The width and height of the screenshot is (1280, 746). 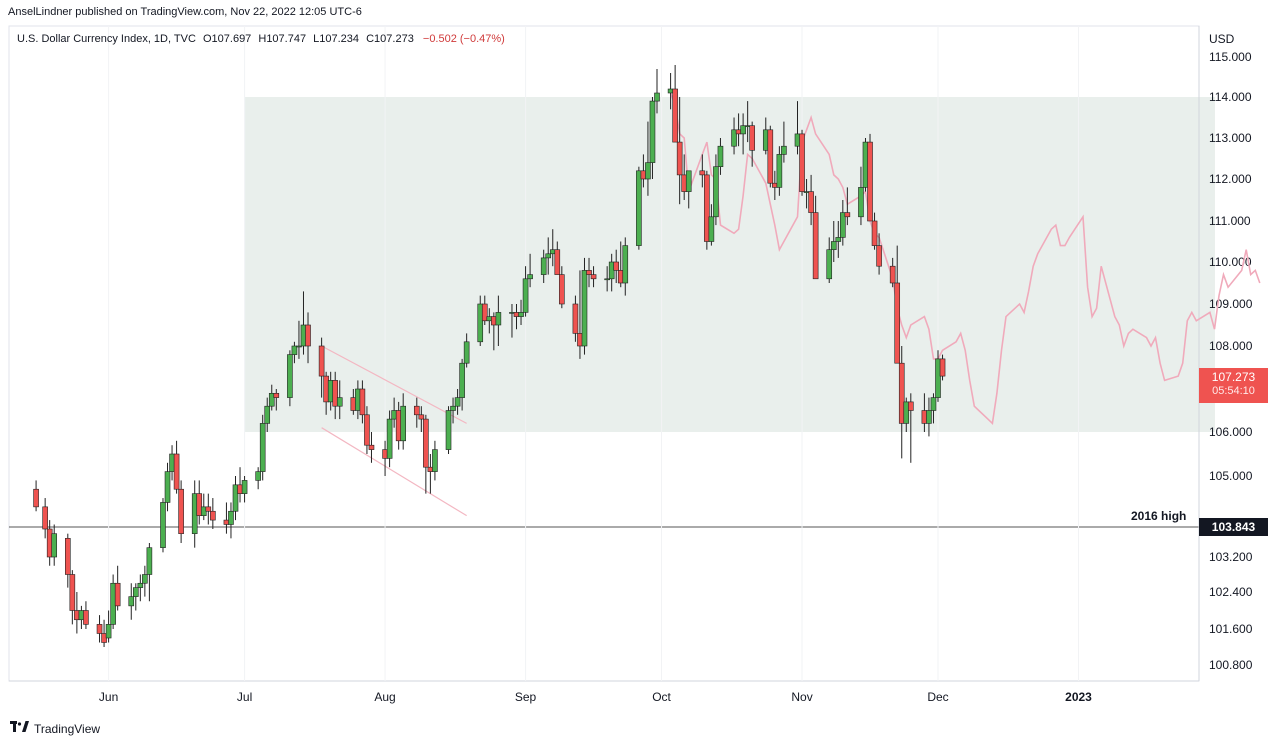 I want to click on legend-high: H107.747, so click(x=282, y=39).